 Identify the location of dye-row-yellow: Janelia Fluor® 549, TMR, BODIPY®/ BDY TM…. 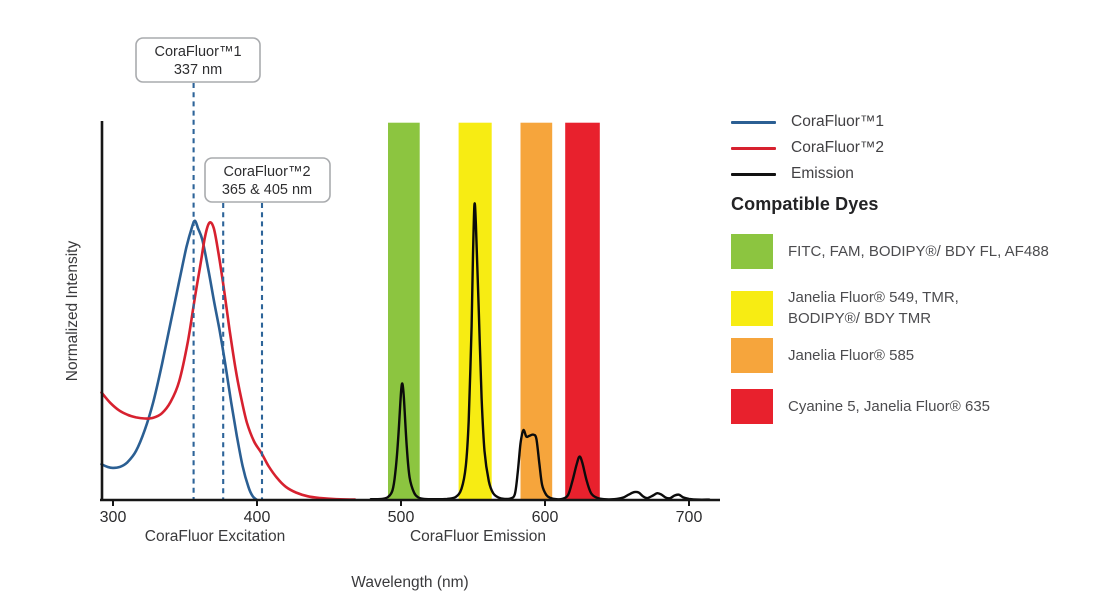
(917, 308).